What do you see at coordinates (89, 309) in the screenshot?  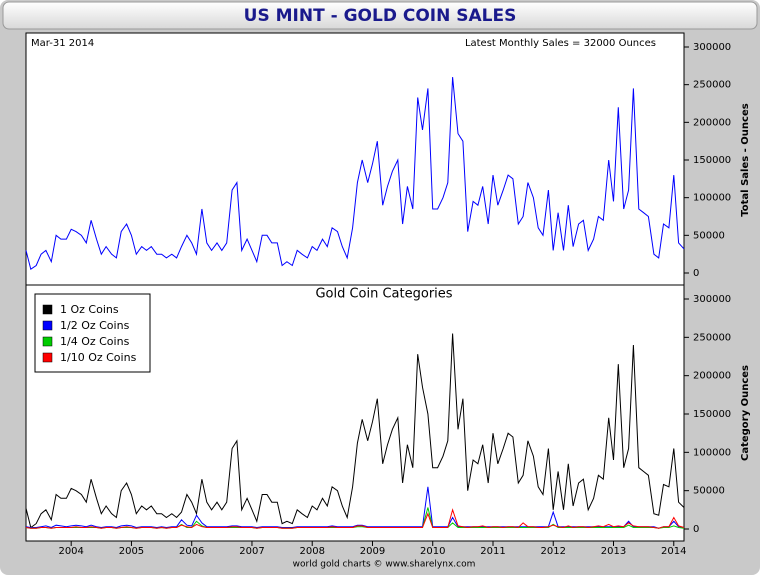 I see `legend-label: 1 Oz Coins` at bounding box center [89, 309].